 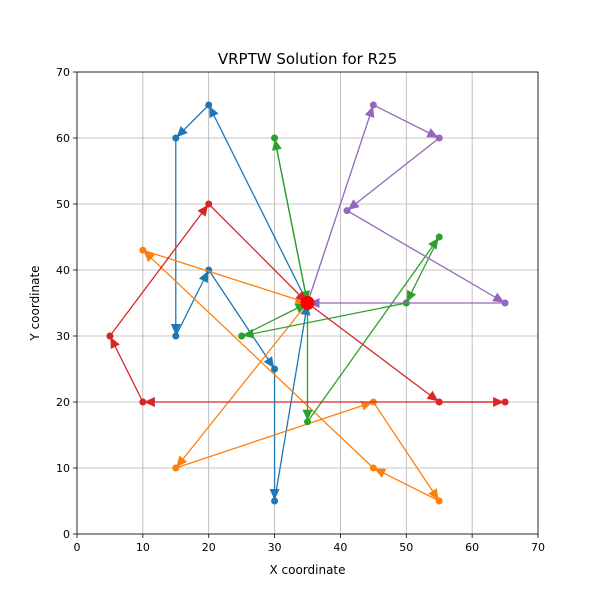 What do you see at coordinates (307, 570) in the screenshot?
I see `x-axis-label: X coordinate` at bounding box center [307, 570].